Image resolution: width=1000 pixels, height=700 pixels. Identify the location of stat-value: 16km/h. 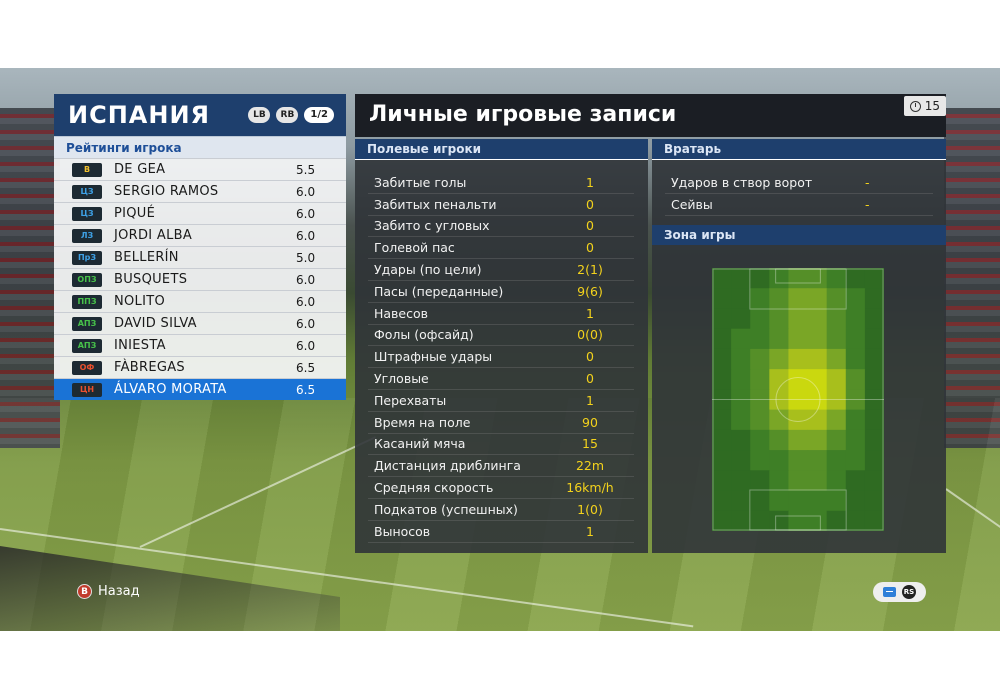
(590, 488).